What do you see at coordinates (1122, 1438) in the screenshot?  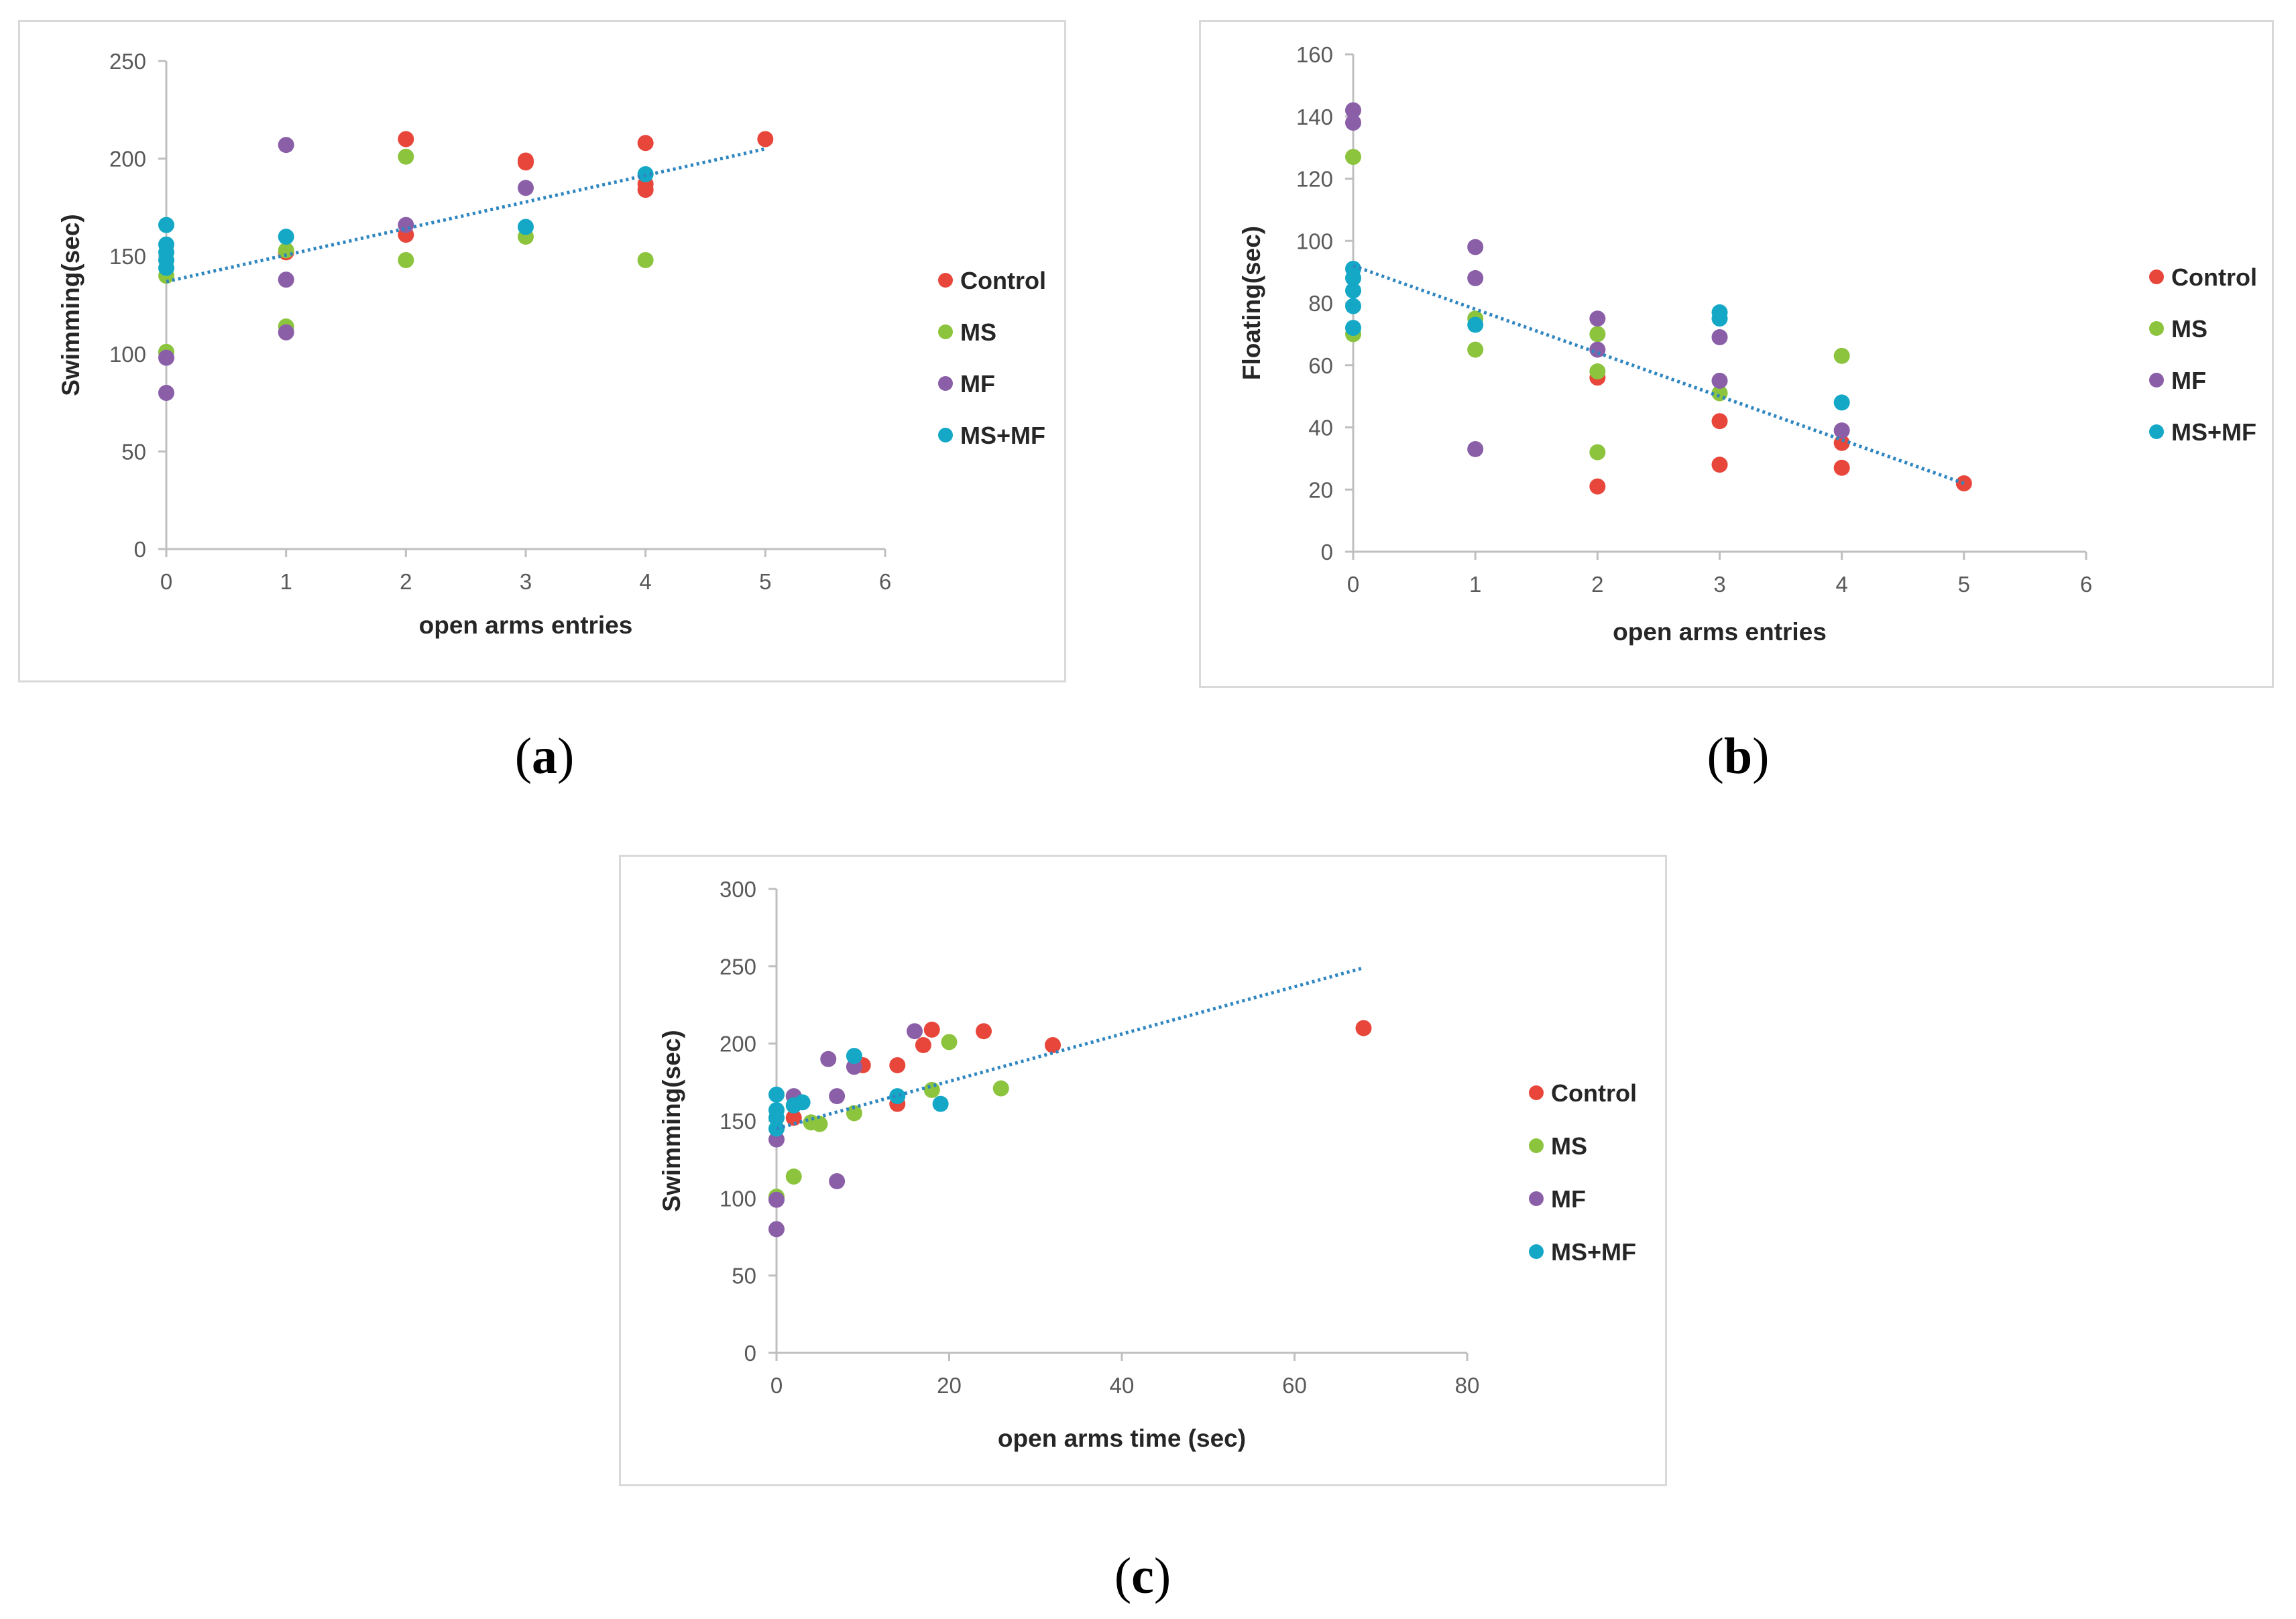 I see `x-axis-title: open arms time (sec)` at bounding box center [1122, 1438].